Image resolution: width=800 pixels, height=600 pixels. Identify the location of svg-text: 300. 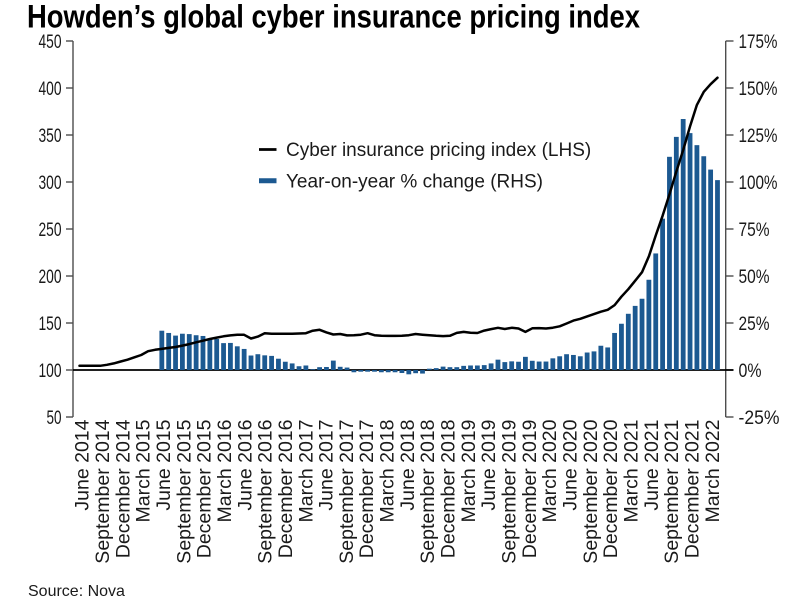
(50, 183).